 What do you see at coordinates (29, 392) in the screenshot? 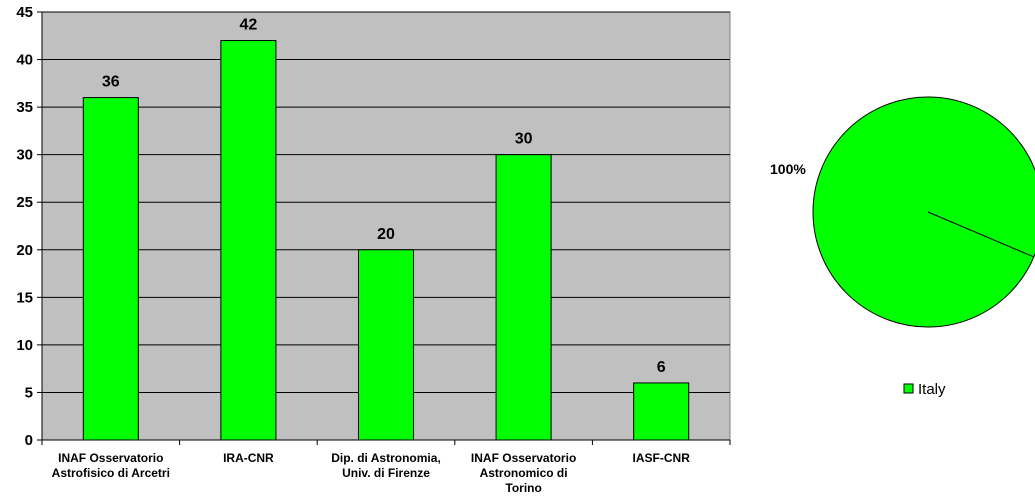
I see `y-tick-label: 5` at bounding box center [29, 392].